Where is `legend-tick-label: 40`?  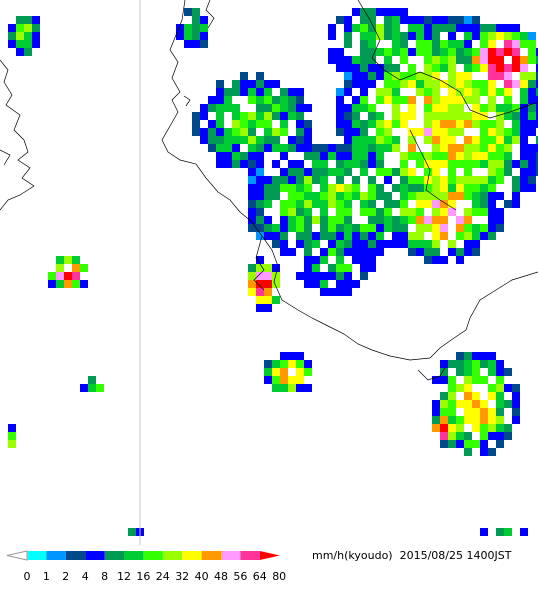 legend-tick-label: 40 is located at coordinates (202, 576).